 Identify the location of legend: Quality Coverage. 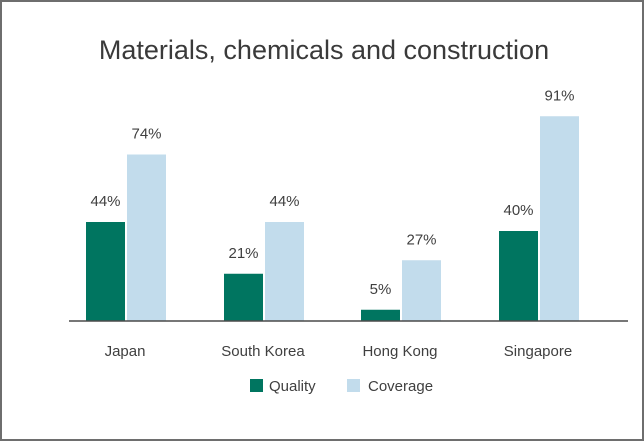
(341, 386).